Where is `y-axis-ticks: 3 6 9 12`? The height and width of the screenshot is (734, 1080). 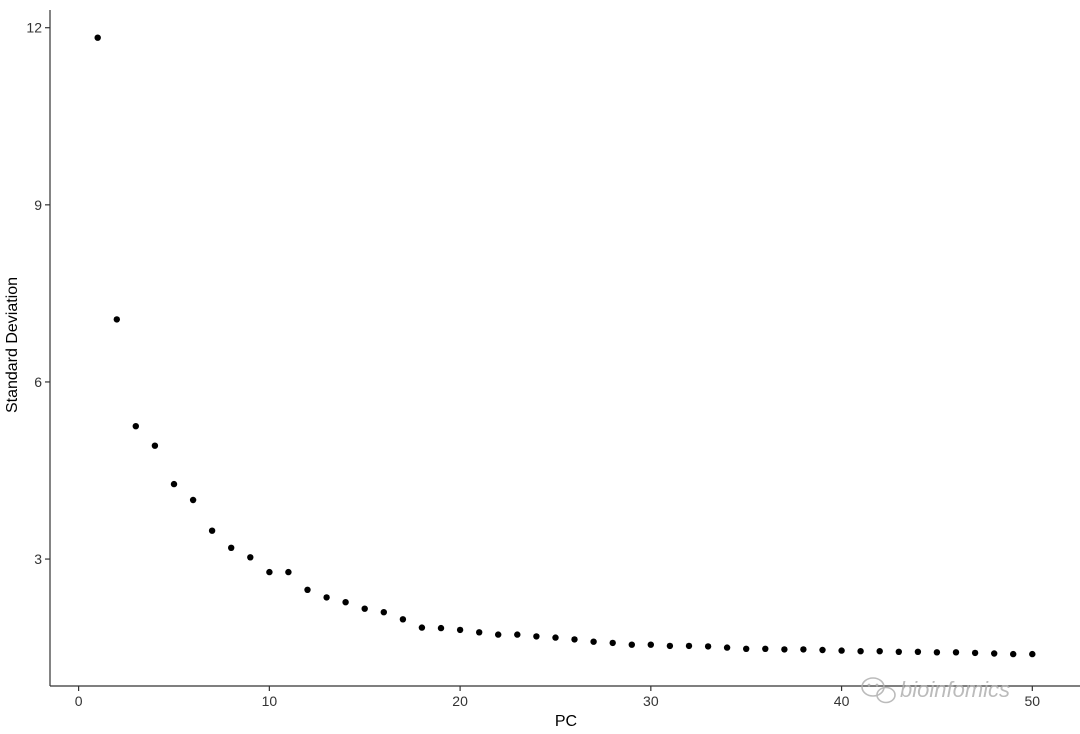
y-axis-ticks: 3 6 9 12 is located at coordinates (38, 293).